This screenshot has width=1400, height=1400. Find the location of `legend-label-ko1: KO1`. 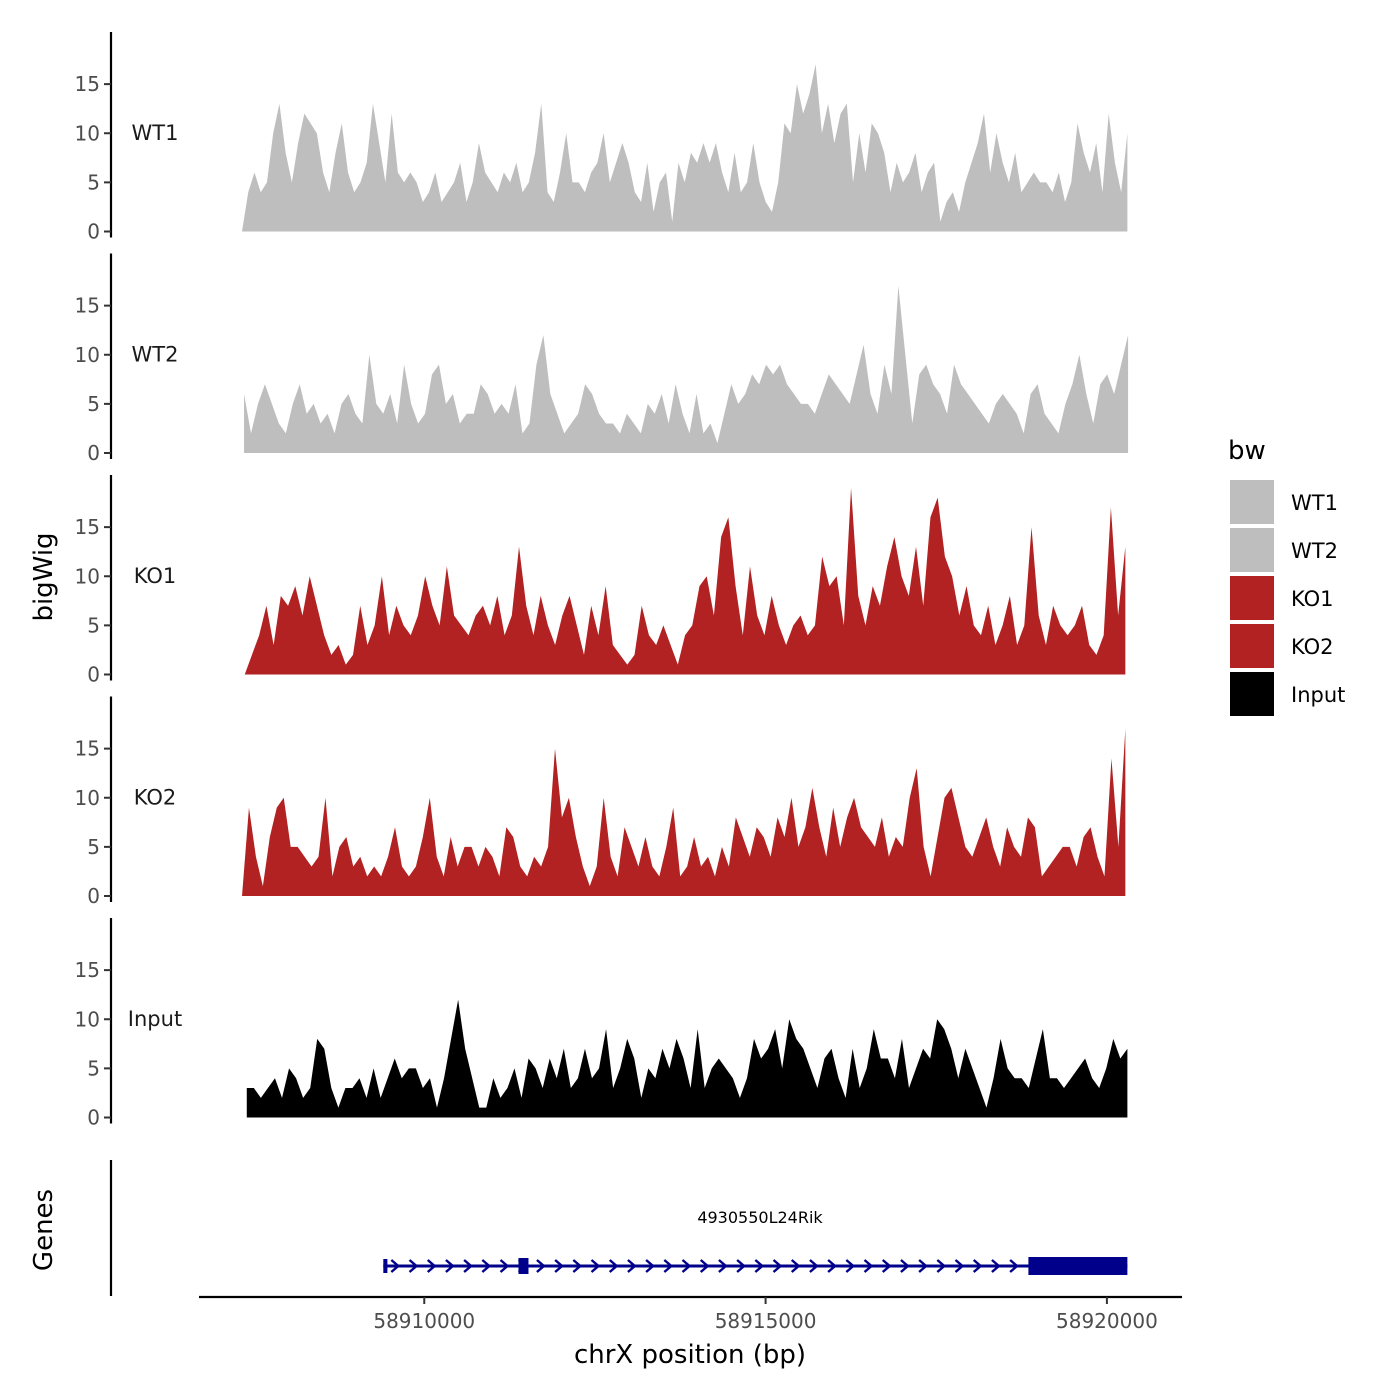

legend-label-ko1: KO1 is located at coordinates (1312, 599).